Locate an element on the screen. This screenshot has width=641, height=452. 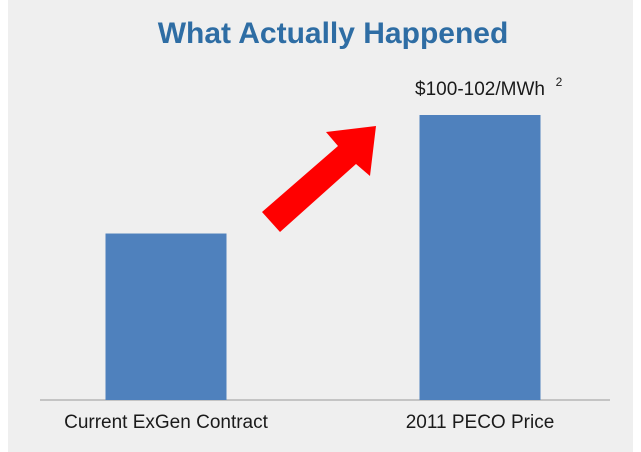
chart-title: What Actually Happened is located at coordinates (333, 33).